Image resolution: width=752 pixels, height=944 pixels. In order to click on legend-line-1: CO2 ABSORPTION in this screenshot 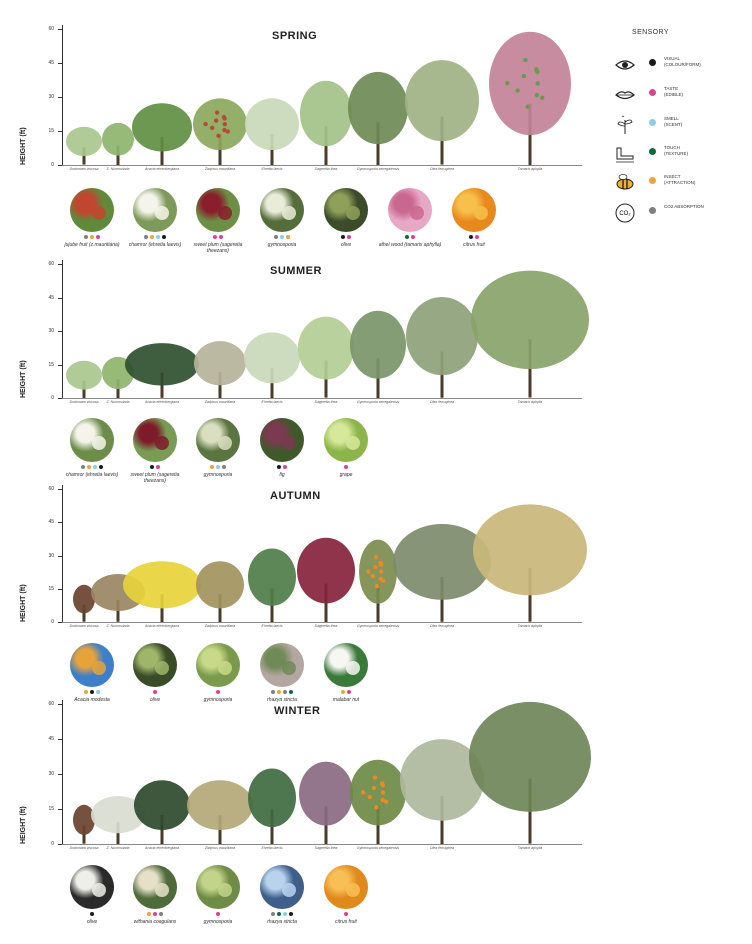, I will do `click(684, 206)`.